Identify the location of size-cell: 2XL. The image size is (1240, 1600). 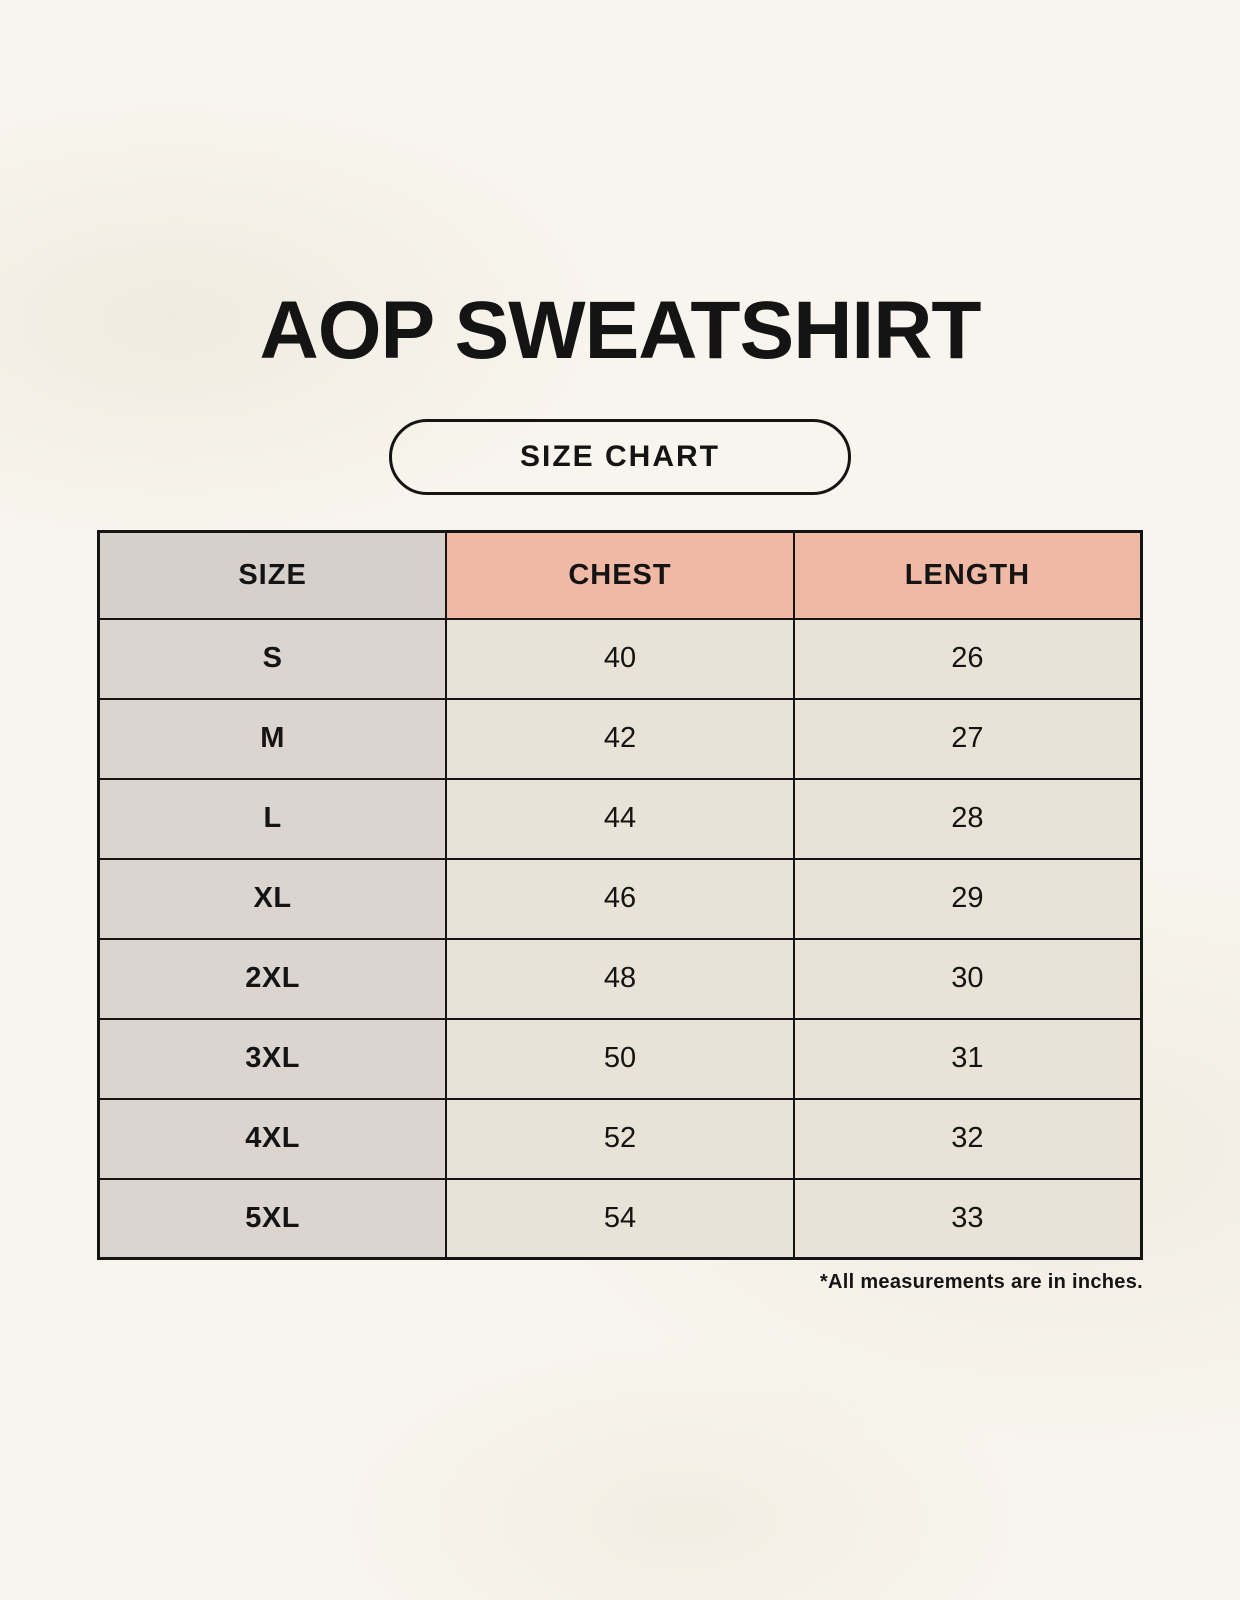
(272, 978).